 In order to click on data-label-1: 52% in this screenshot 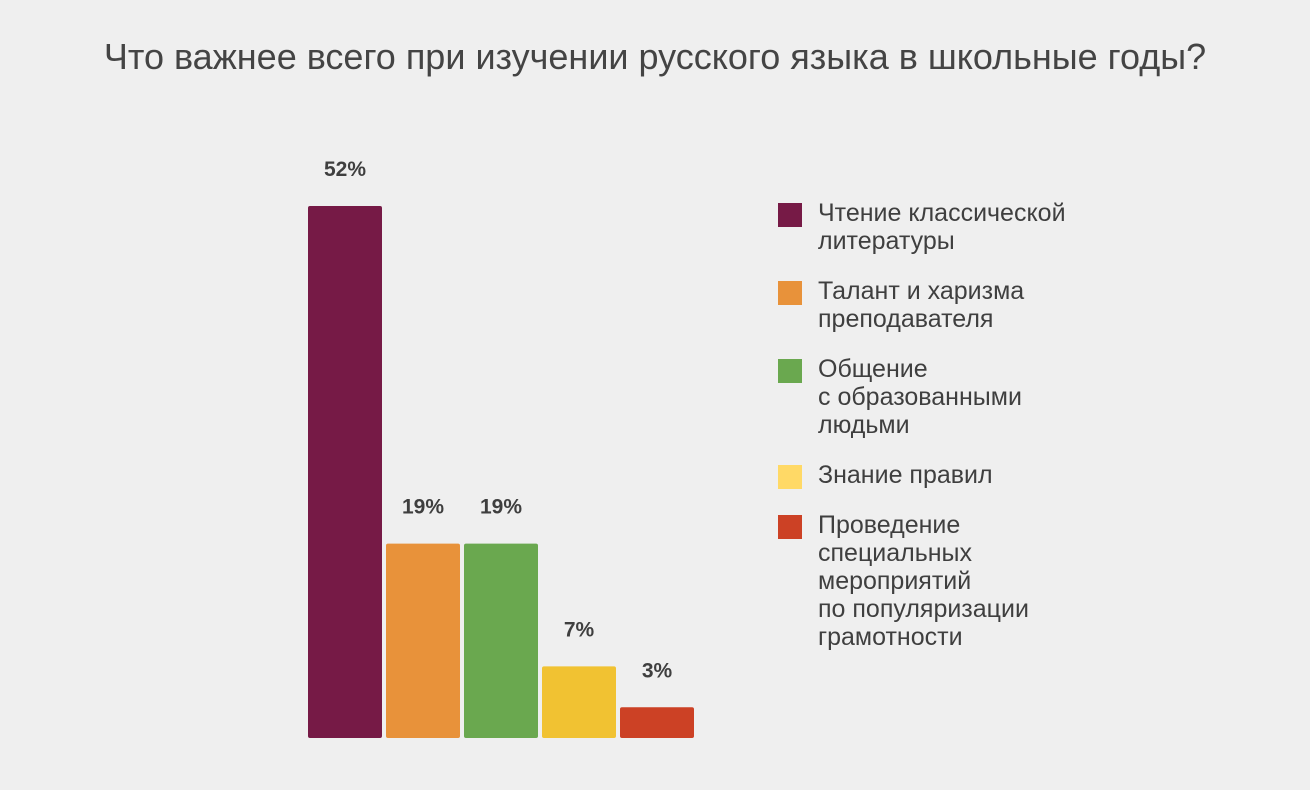, I will do `click(345, 169)`.